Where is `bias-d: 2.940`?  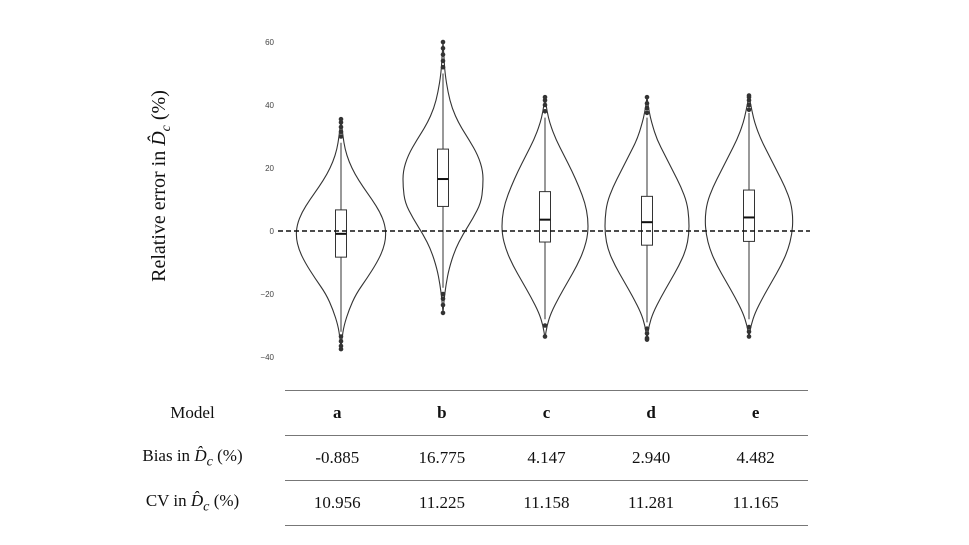
bias-d: 2.940 is located at coordinates (651, 458).